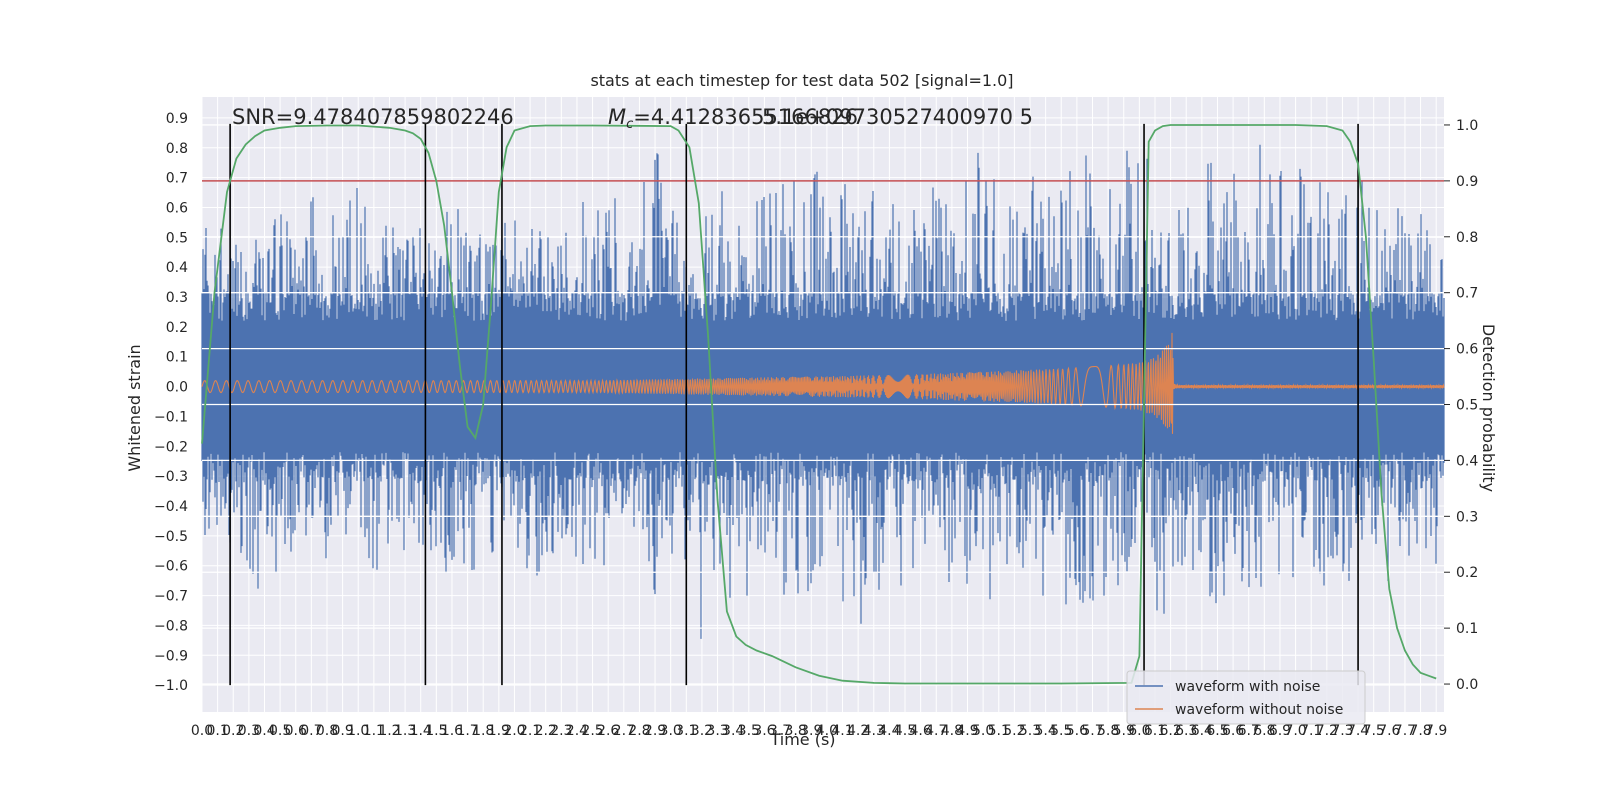 The width and height of the screenshot is (1600, 800). Describe the element at coordinates (296, 731) in the screenshot. I see `x-tick-label: 0.6` at that location.